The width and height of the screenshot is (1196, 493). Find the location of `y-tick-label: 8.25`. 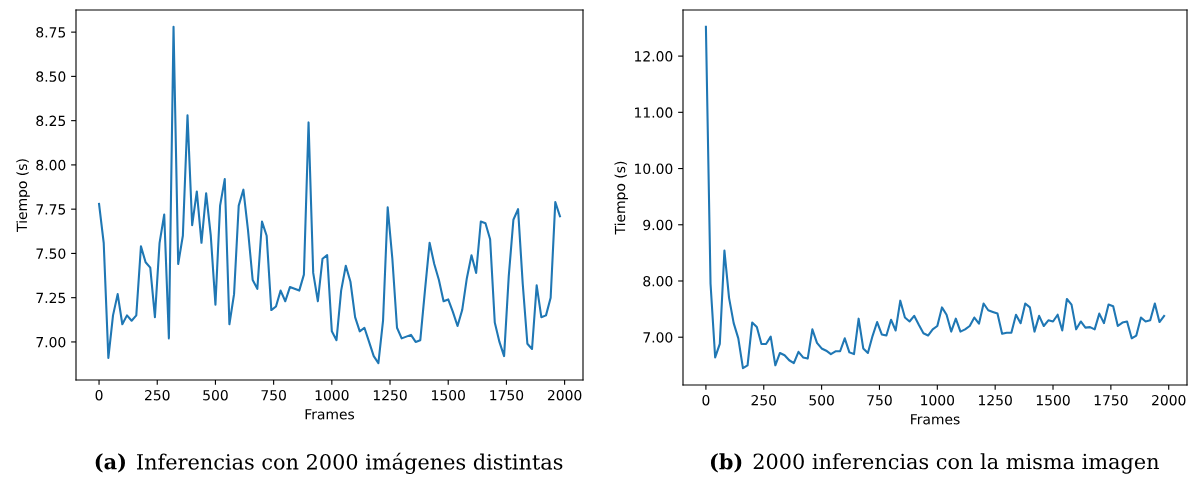

y-tick-label: 8.25 is located at coordinates (51, 121).